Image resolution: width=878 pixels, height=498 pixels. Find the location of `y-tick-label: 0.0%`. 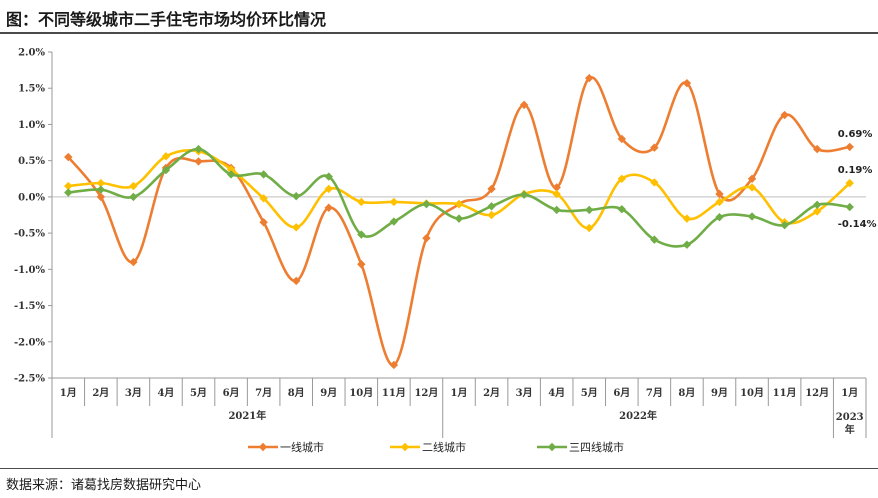

y-tick-label: 0.0% is located at coordinates (31, 197).